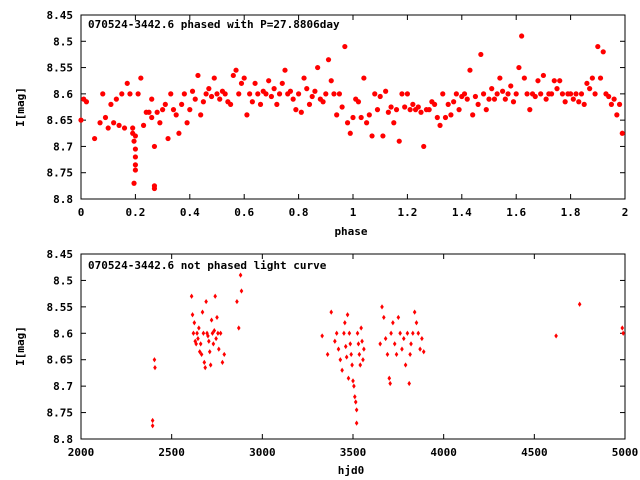  What do you see at coordinates (81, 212) in the screenshot?
I see `phased-x-tick-label: 0` at bounding box center [81, 212].